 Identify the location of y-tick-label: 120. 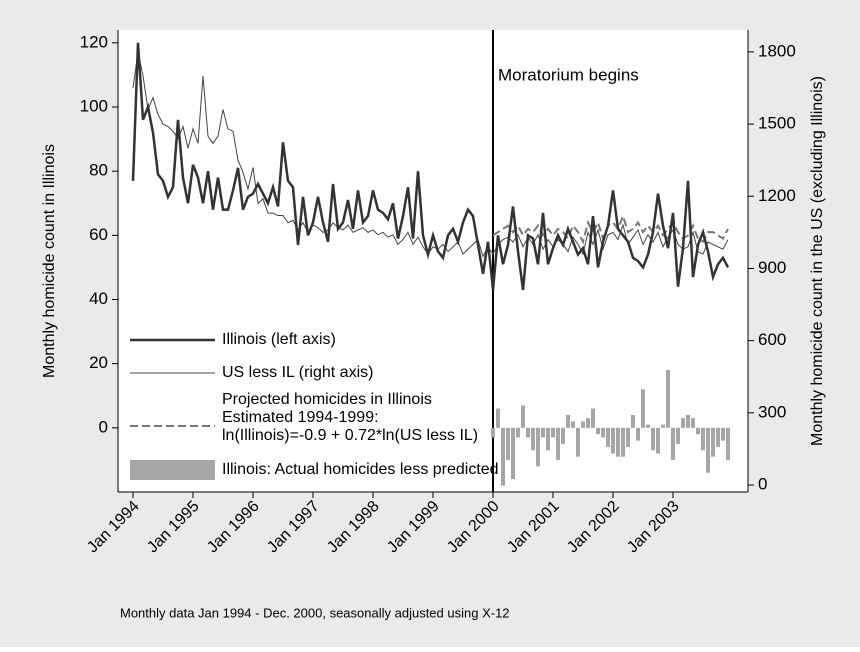
(94, 41).